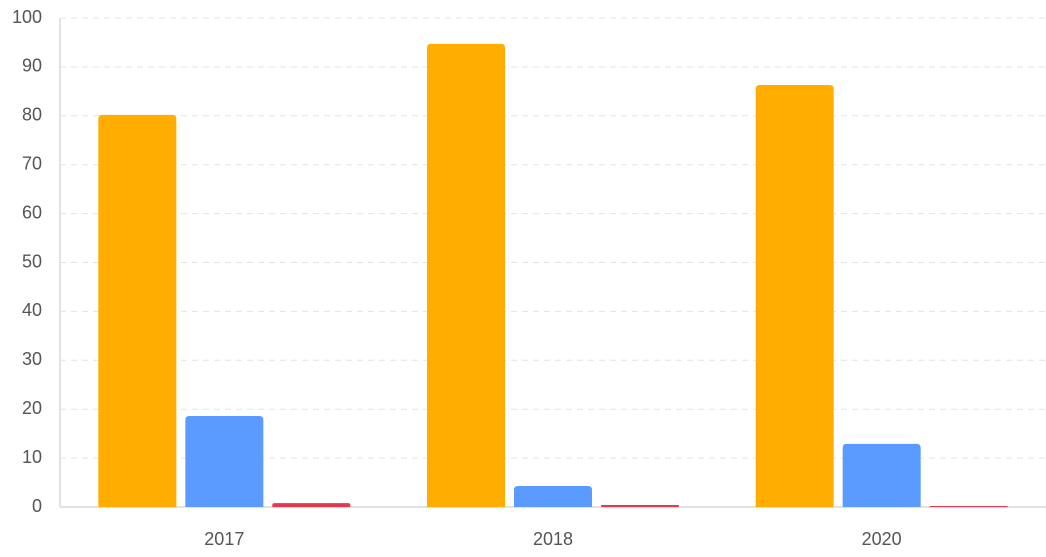 This screenshot has width=1046, height=557. I want to click on y-tick-label: 80, so click(32, 115).